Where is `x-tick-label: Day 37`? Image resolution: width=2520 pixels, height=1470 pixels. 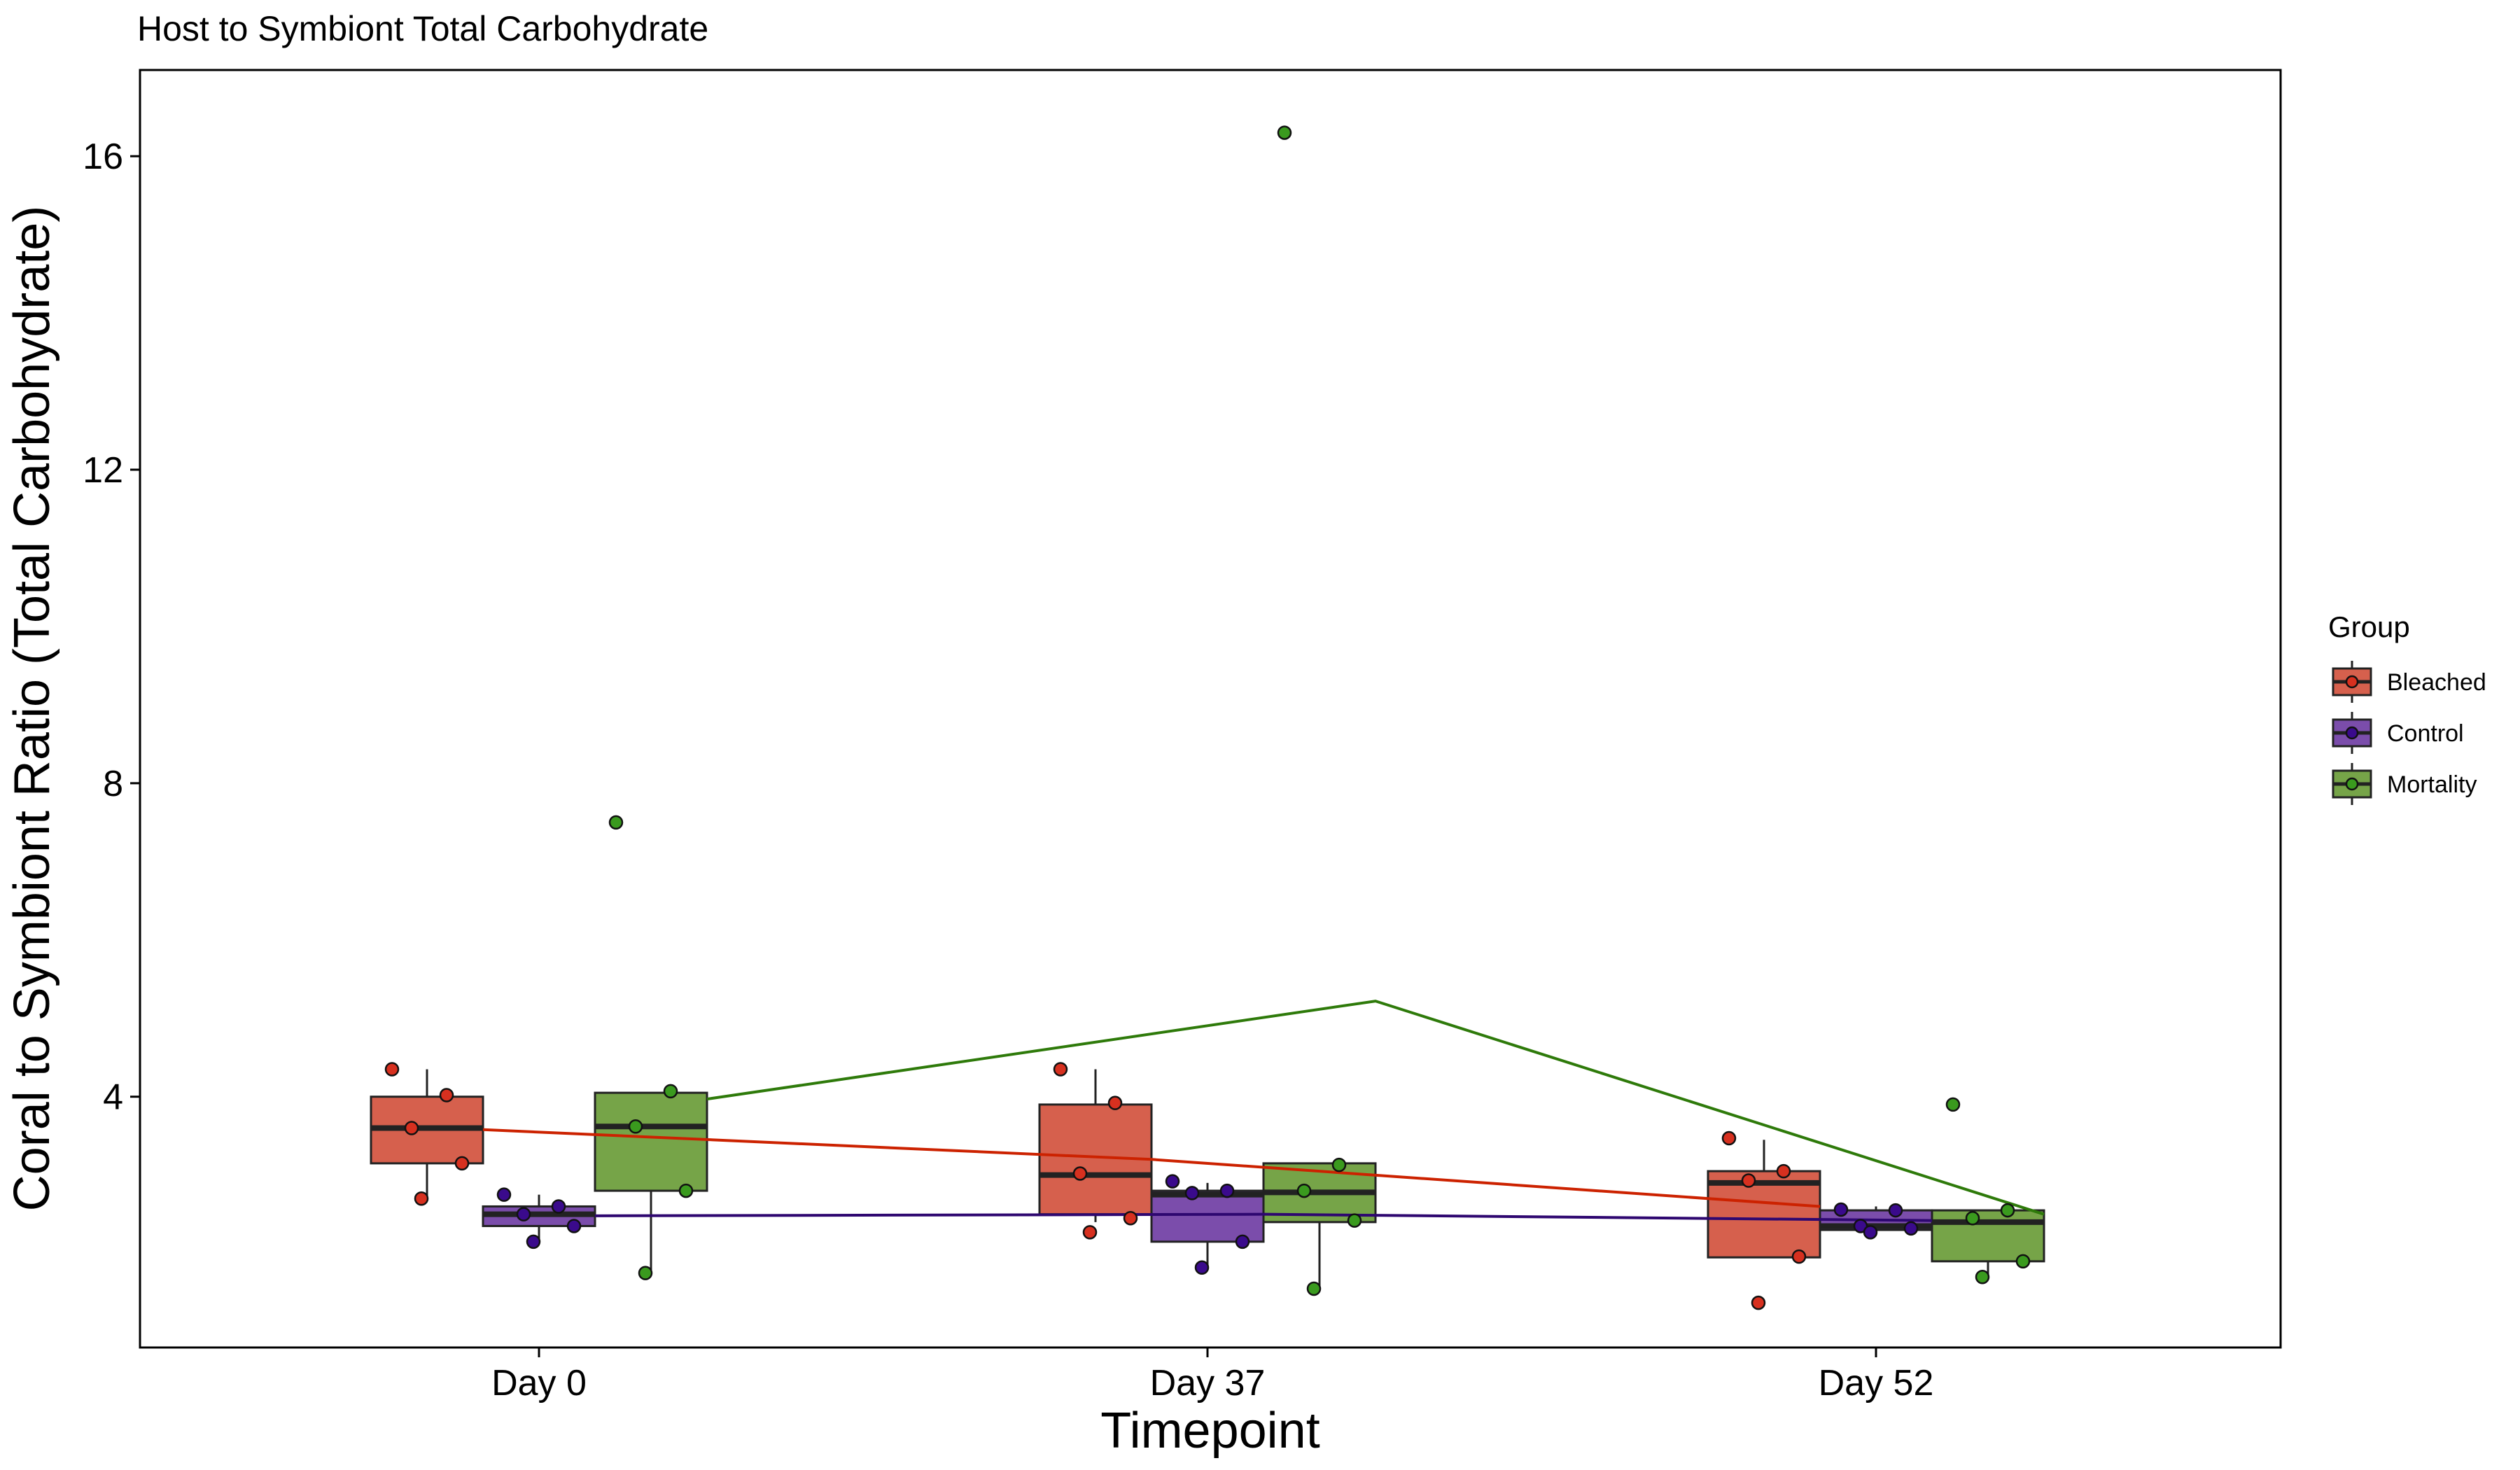
x-tick-label: Day 37 is located at coordinates (1208, 1383).